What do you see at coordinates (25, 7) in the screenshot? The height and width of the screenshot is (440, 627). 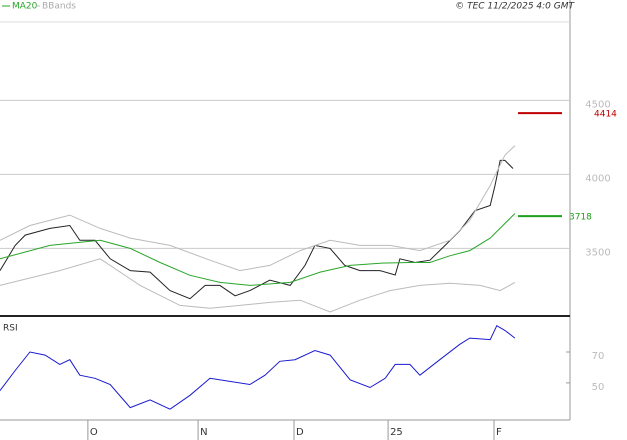 I see `legend-item: MA20` at bounding box center [25, 7].